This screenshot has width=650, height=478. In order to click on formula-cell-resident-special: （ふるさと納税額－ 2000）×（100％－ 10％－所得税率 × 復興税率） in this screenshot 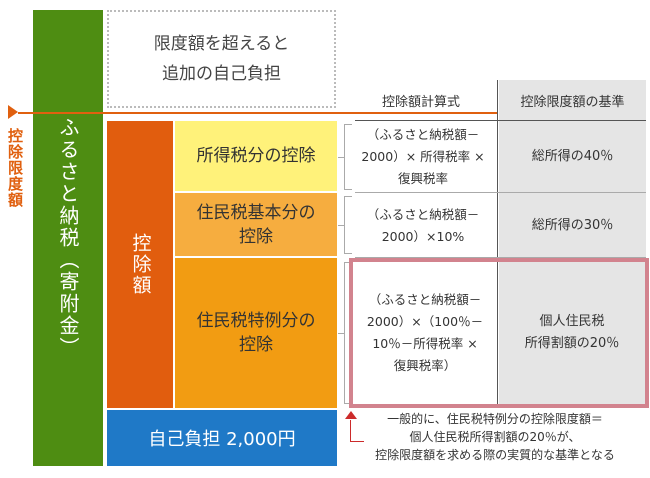, I will do `click(425, 333)`.